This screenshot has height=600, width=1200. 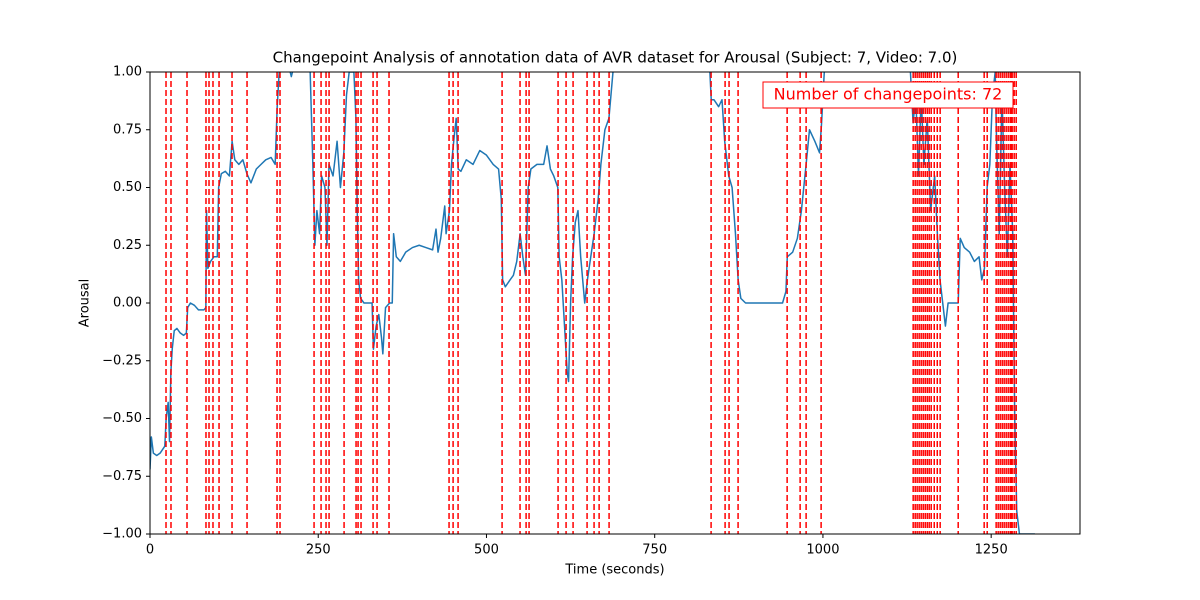 I want to click on y-tick-label: −0.50, so click(x=122, y=418).